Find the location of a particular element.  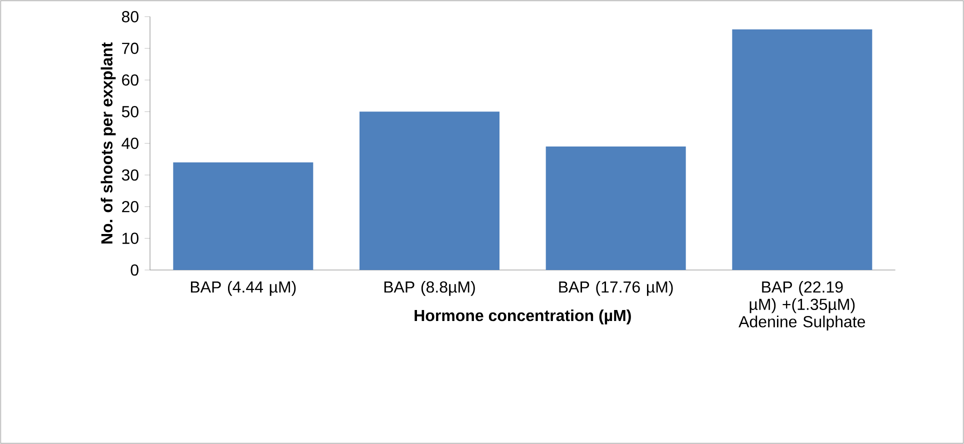

y-tick-label: 50 is located at coordinates (130, 112).